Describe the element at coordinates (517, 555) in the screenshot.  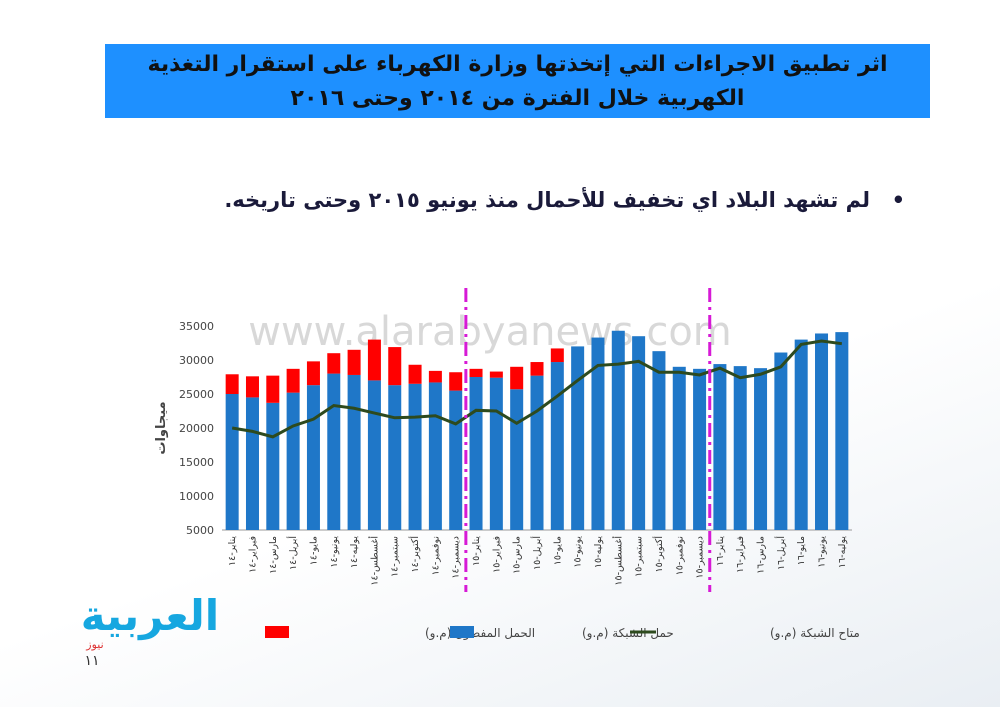
I see `x-tick-label: مارس-١٥` at that location.